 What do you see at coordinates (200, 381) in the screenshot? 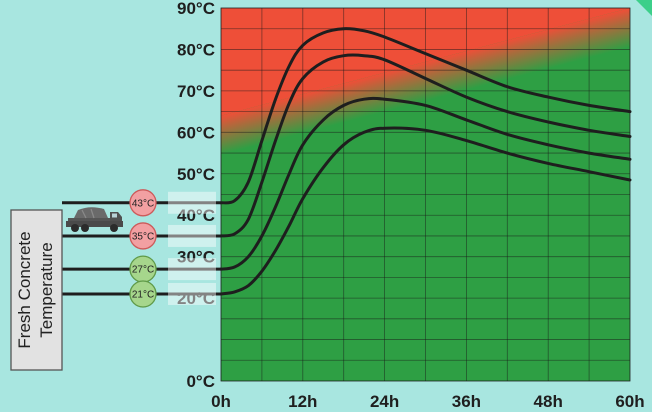
I see `y-tick-label: 0°C` at bounding box center [200, 381].